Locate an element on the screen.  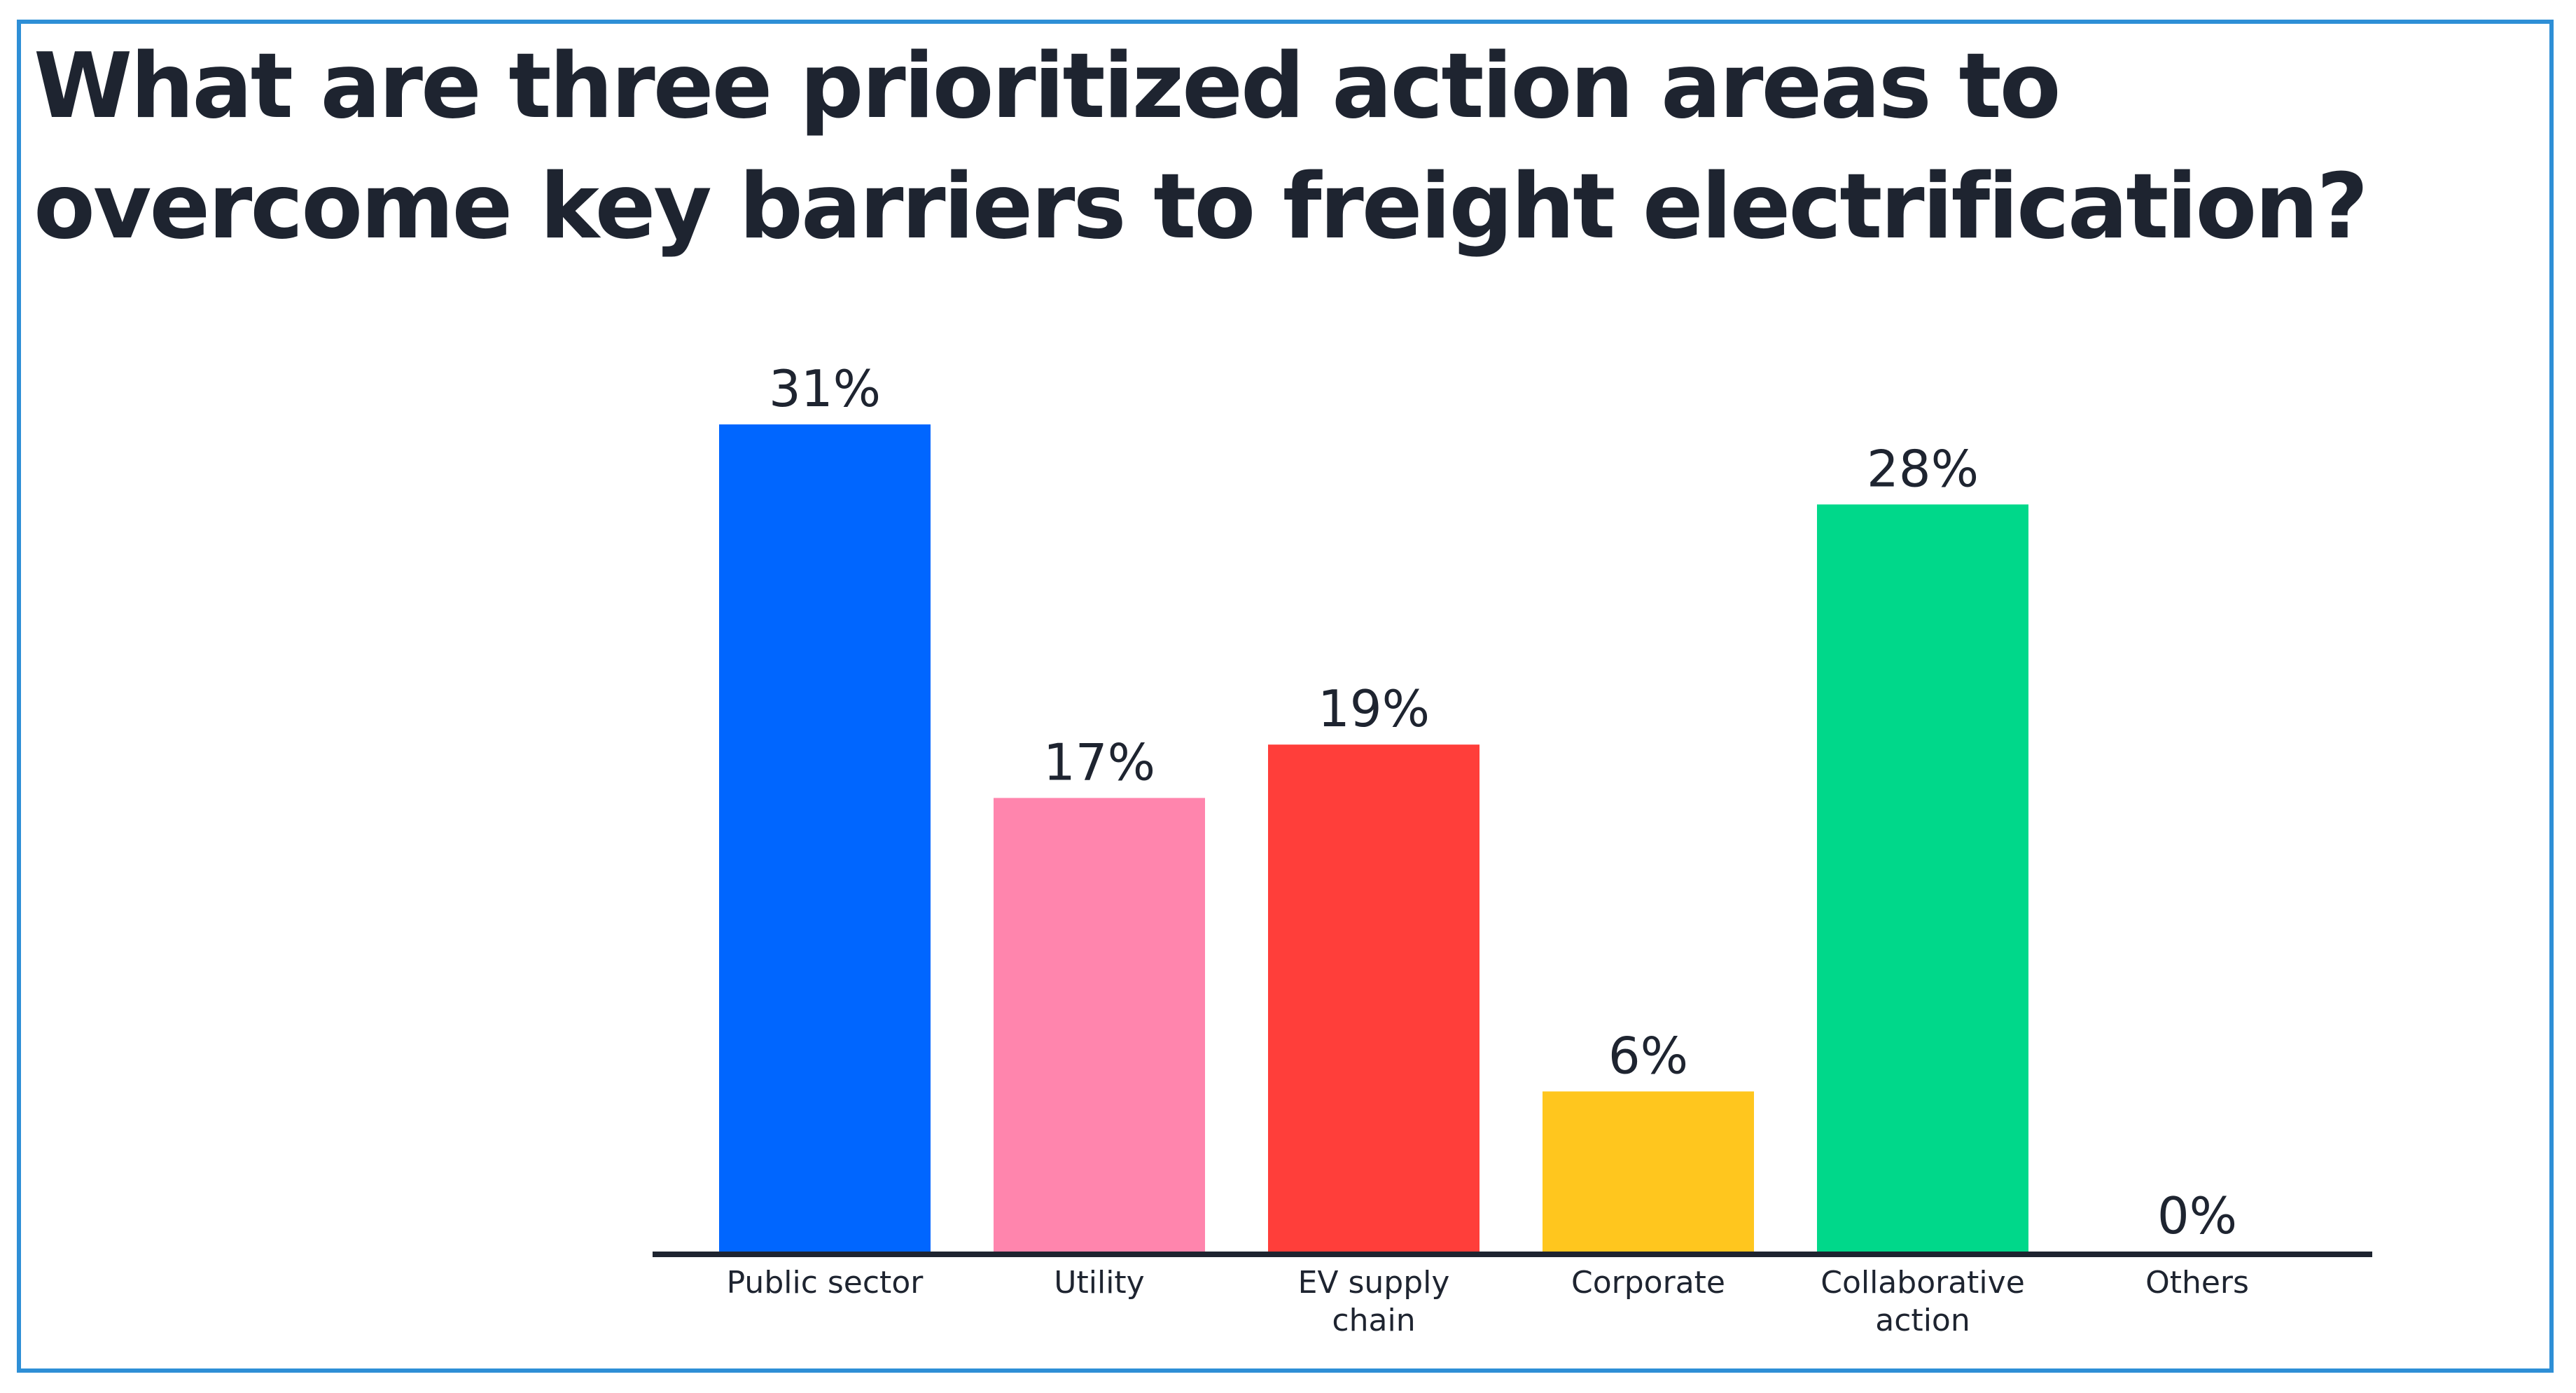
bar-public-sector is located at coordinates (825, 838).